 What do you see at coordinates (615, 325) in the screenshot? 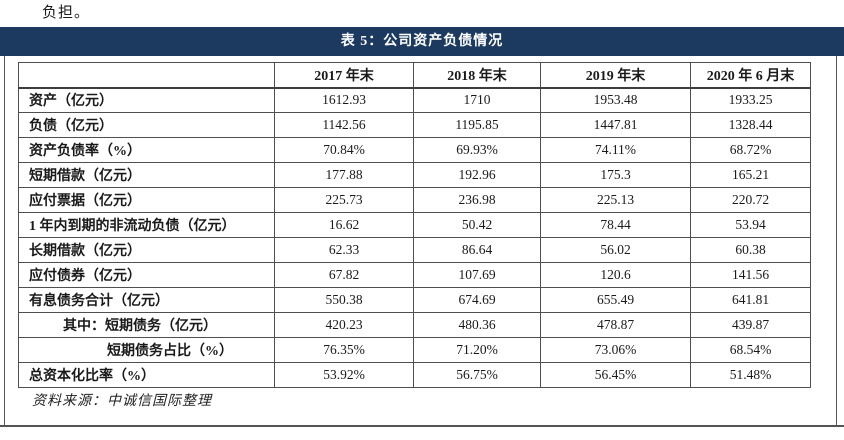
I see `cell-value: 478.87` at bounding box center [615, 325].